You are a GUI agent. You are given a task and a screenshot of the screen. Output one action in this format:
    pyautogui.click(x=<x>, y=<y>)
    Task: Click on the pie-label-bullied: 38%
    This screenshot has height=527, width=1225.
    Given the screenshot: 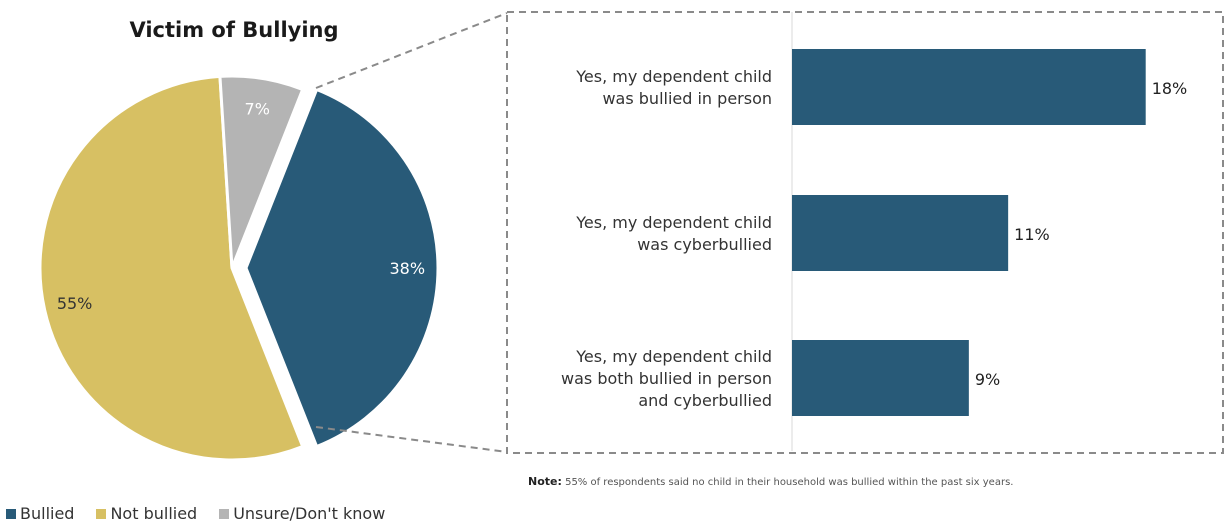 What is the action you would take?
    pyautogui.click(x=407, y=268)
    